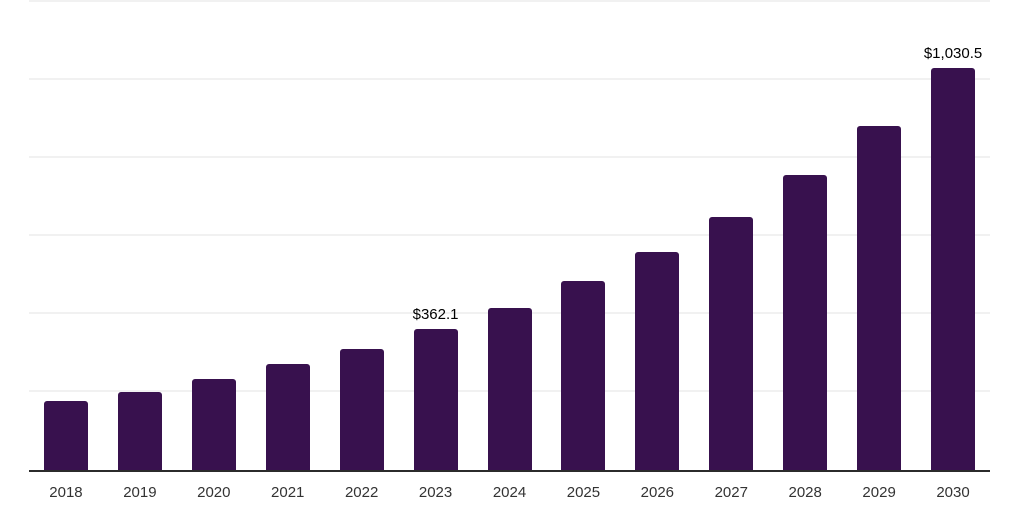 The height and width of the screenshot is (512, 1024). Describe the element at coordinates (435, 399) in the screenshot. I see `bar-2023` at that location.